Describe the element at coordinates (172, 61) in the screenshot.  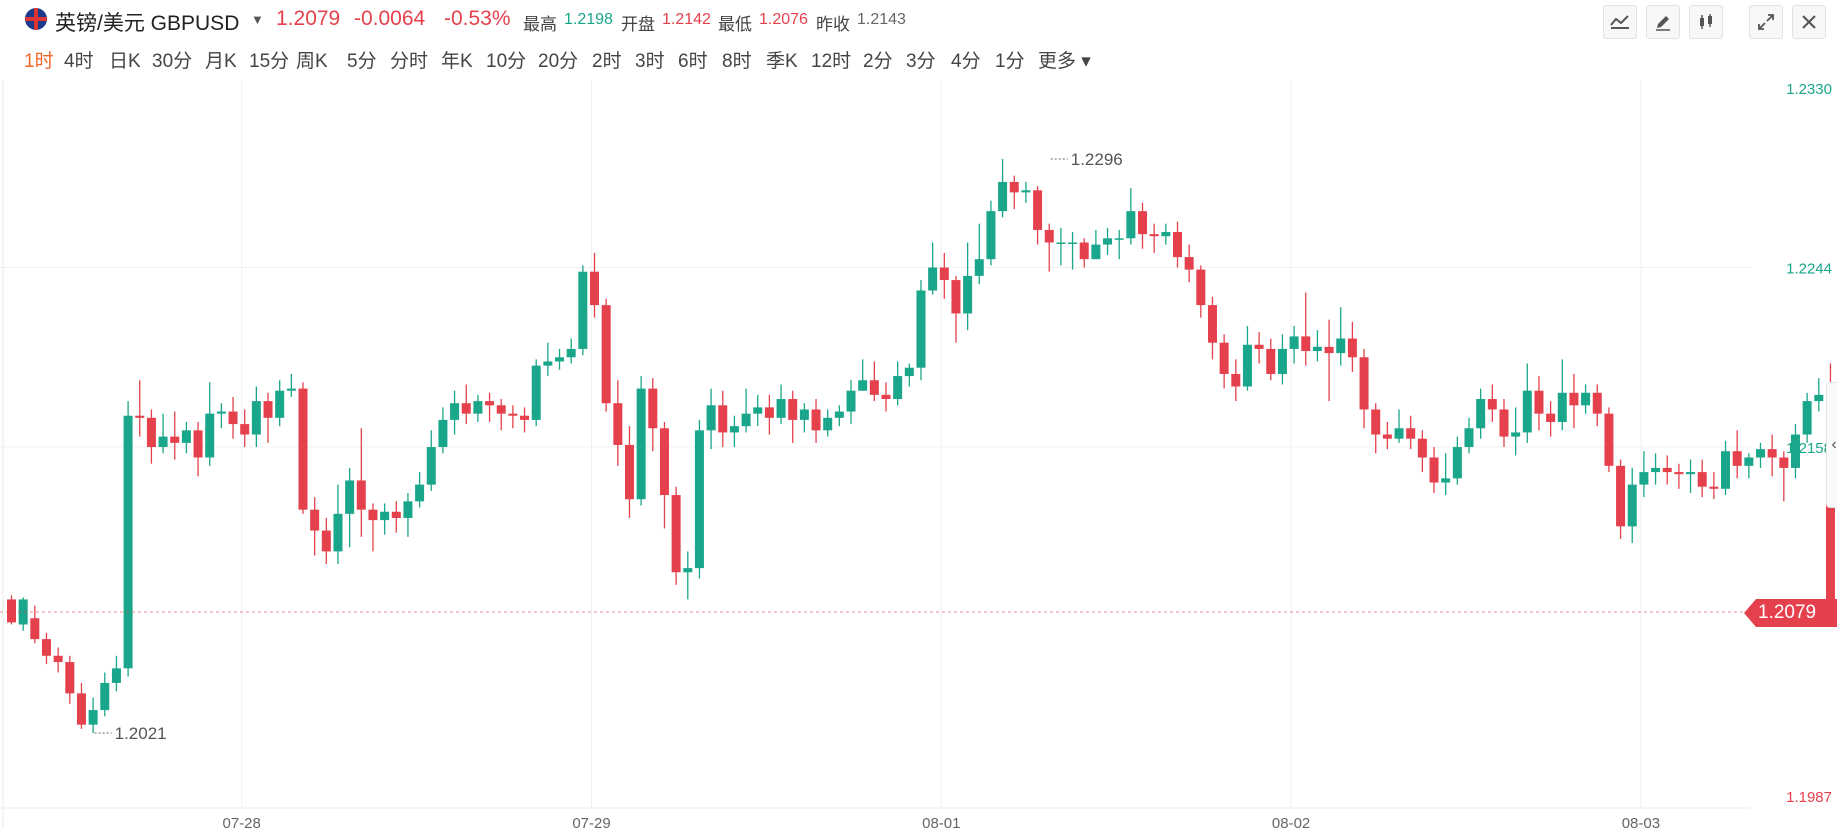
I see `period-3: 30分` at that location.